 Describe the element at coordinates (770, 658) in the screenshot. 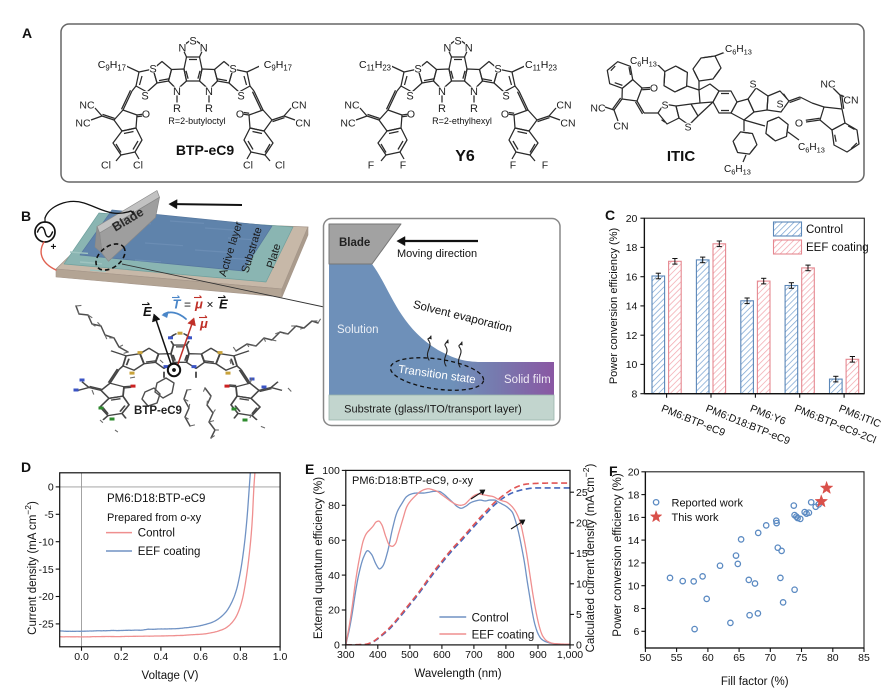

I see `svg-text: 70` at that location.